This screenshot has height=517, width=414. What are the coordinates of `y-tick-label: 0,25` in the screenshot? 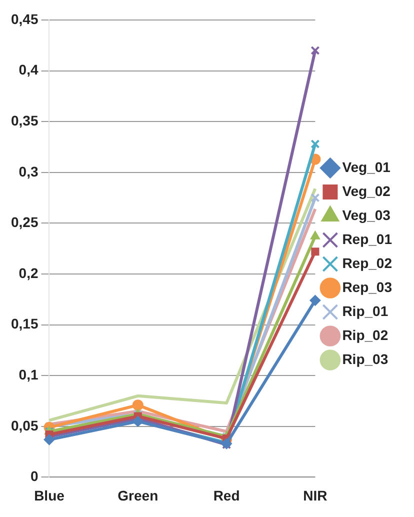 It's located at (24, 222).